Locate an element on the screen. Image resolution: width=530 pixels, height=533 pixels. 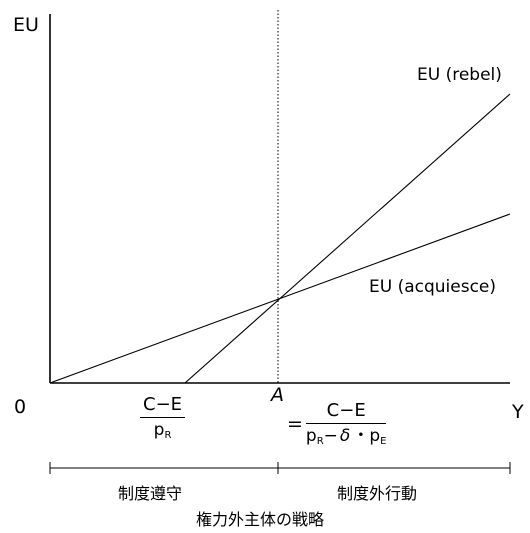
threshold-numerator: C−E is located at coordinates (346, 410).